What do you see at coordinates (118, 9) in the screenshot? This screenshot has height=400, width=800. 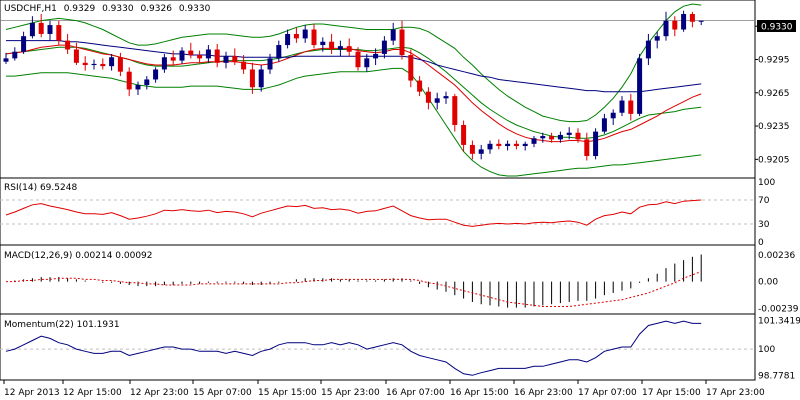 I see `ohlc-high: 0.9330` at bounding box center [118, 9].